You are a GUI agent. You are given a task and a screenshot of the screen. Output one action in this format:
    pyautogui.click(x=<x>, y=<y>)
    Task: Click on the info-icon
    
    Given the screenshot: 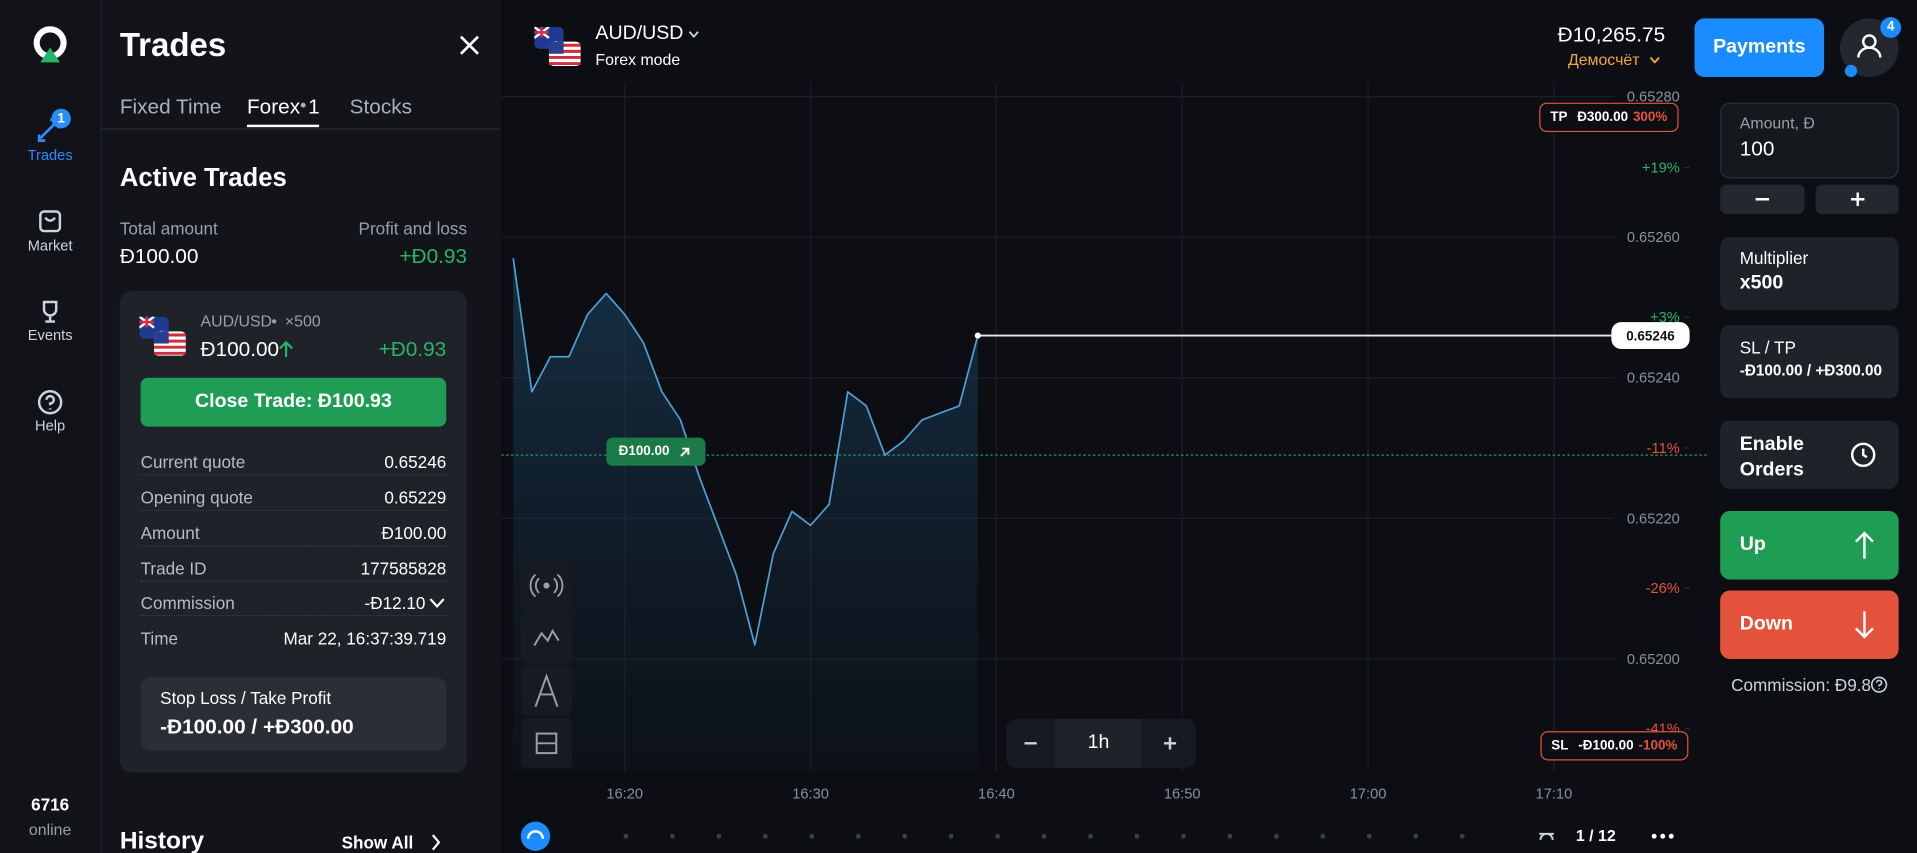 What is the action you would take?
    pyautogui.click(x=1879, y=684)
    